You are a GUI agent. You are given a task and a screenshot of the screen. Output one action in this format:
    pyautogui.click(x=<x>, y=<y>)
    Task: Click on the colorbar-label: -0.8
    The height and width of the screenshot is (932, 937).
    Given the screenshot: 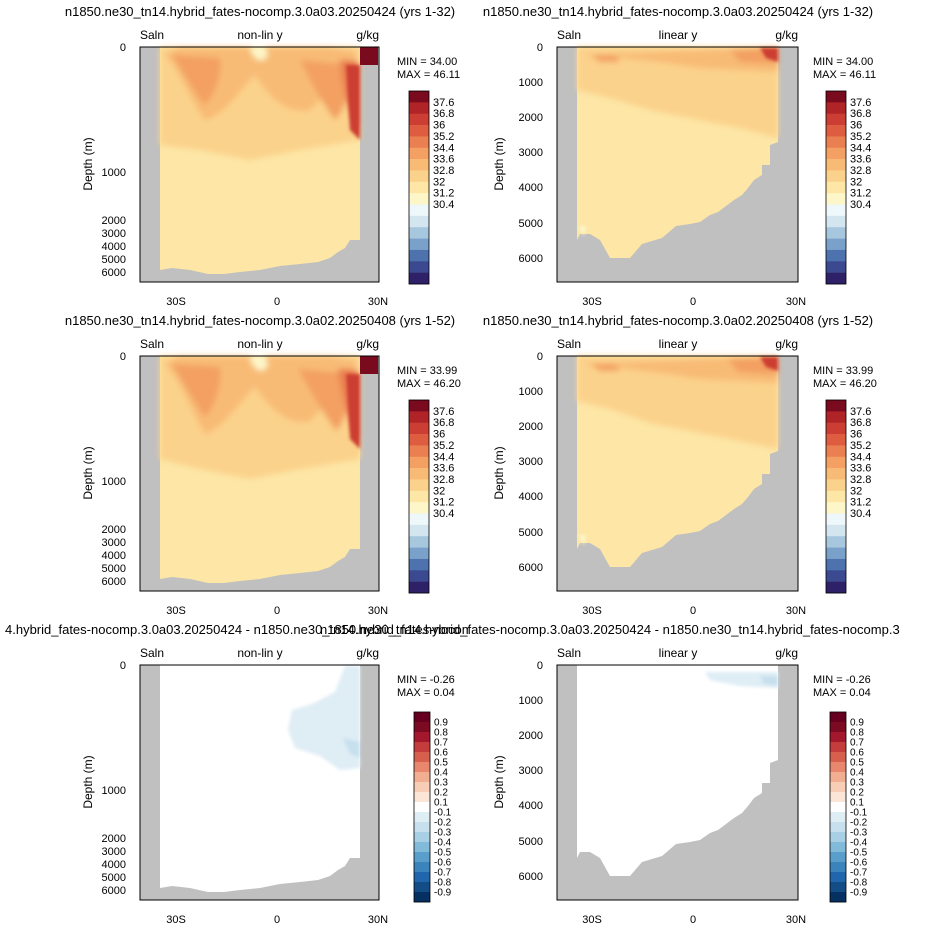 What is the action you would take?
    pyautogui.click(x=443, y=883)
    